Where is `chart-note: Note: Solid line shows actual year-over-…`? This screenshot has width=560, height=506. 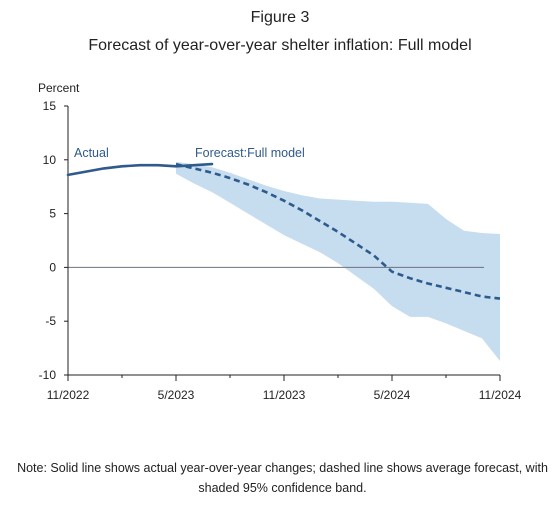 chart-note: Note: Solid line shows actual year-over-… is located at coordinates (282, 478).